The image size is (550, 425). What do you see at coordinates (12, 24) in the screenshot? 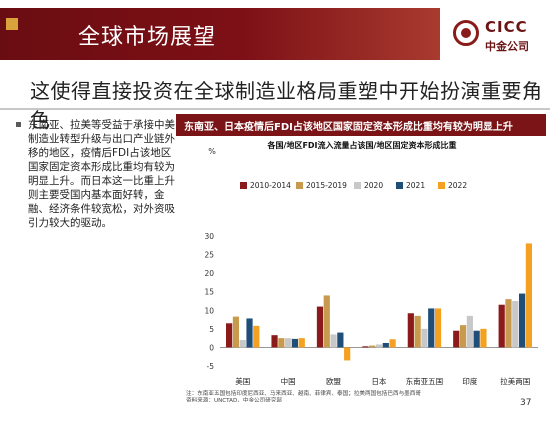
I see `banner-square-icon` at bounding box center [12, 24].